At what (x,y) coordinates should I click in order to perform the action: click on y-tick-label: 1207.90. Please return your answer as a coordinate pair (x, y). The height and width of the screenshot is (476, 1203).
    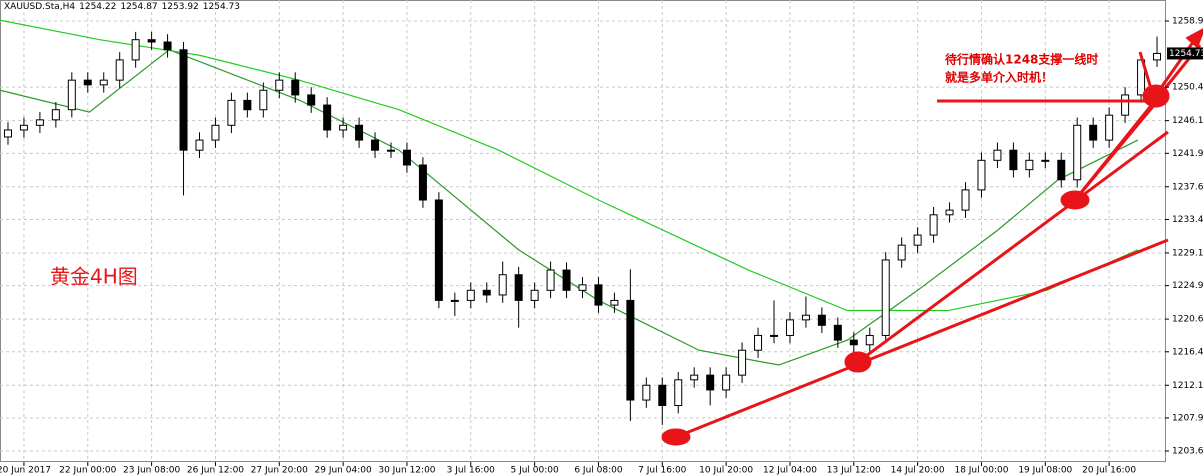
    Looking at the image, I should click on (1187, 418).